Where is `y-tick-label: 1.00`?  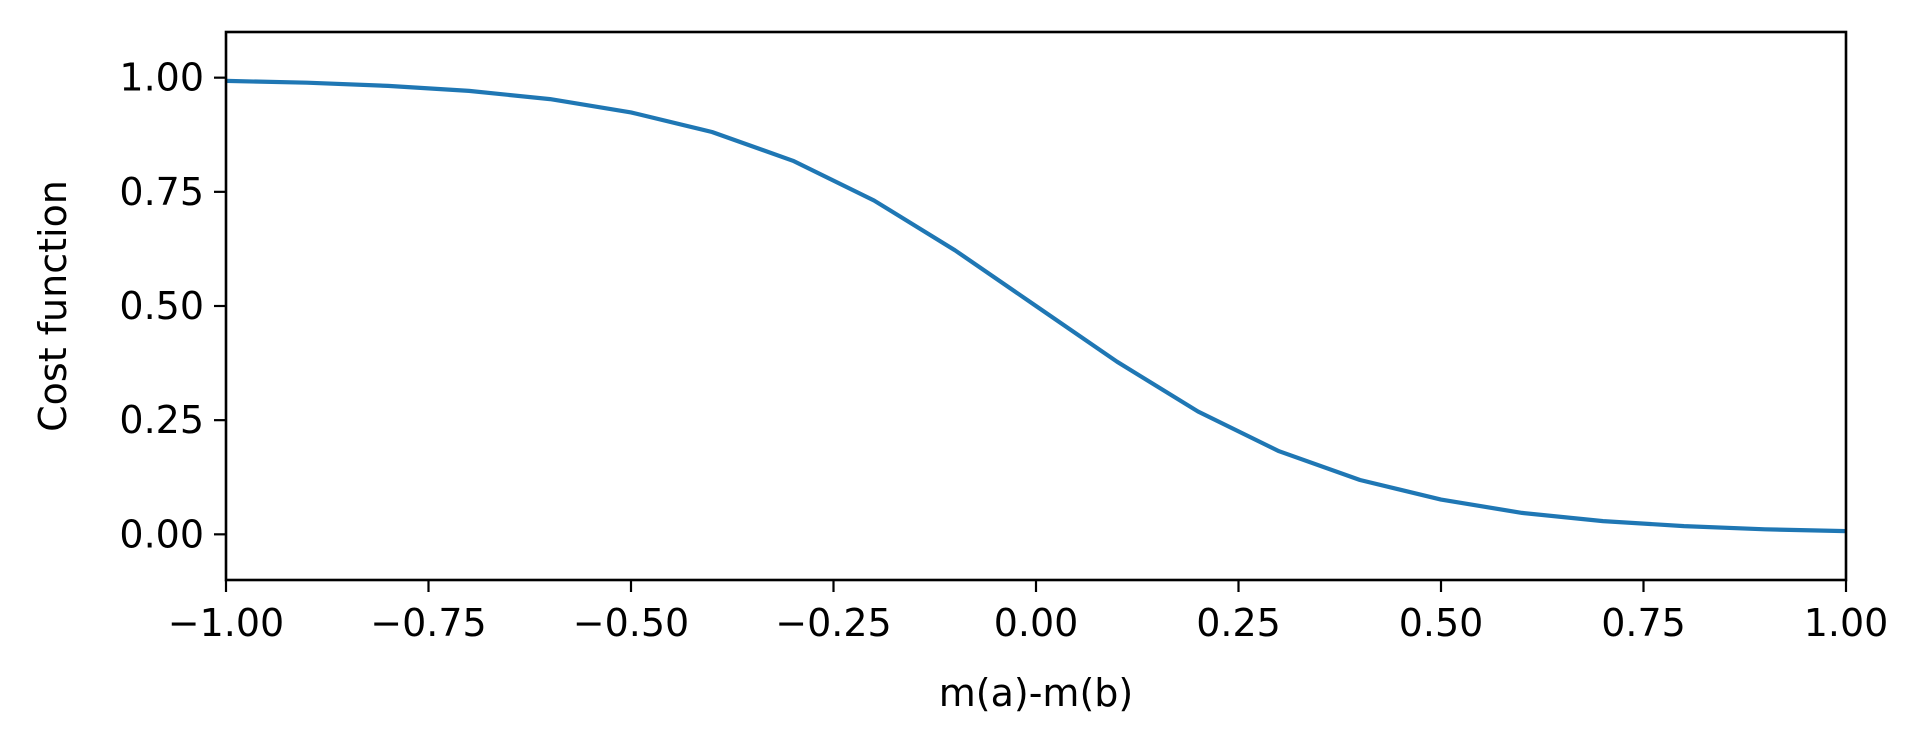
y-tick-label: 1.00 is located at coordinates (161, 78).